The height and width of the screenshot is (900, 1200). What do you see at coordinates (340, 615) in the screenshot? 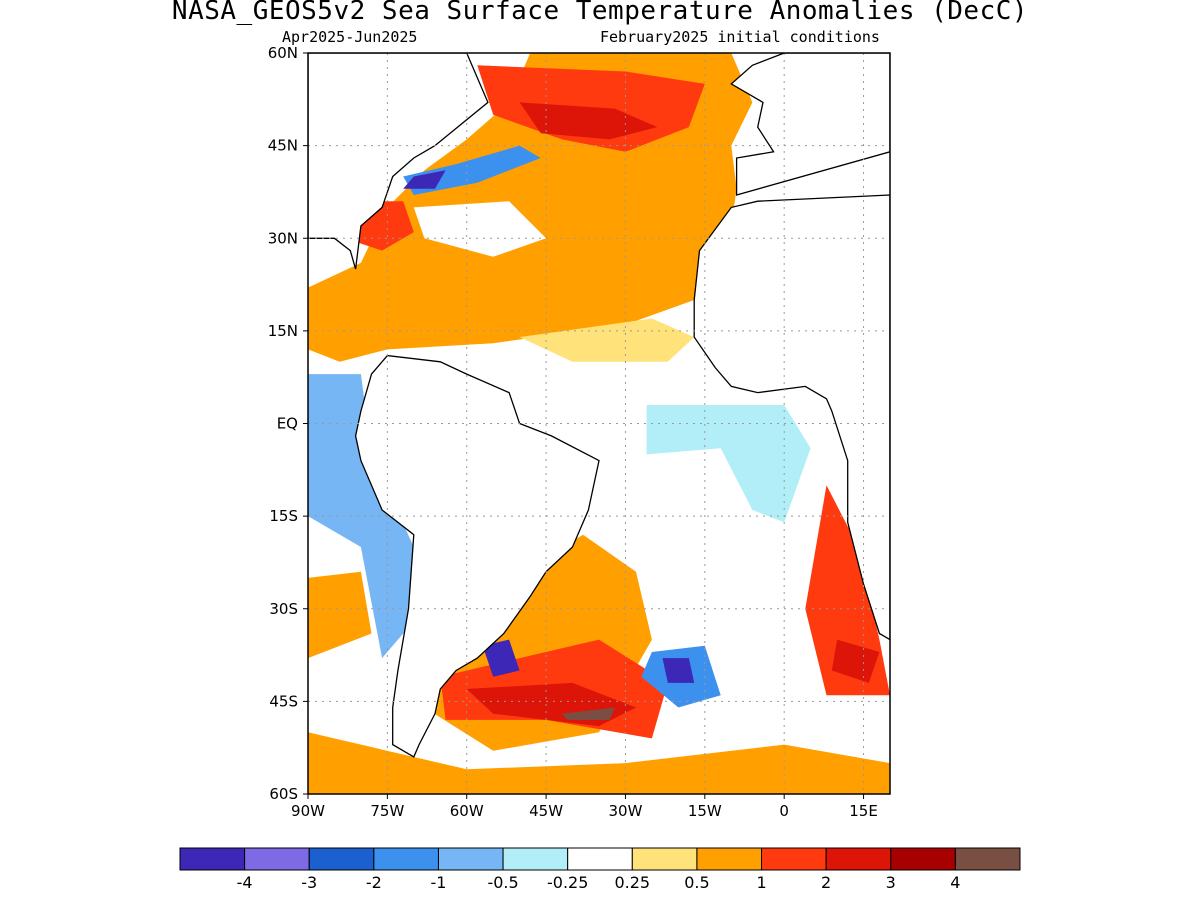
I see `pacific-warm-region` at bounding box center [340, 615].